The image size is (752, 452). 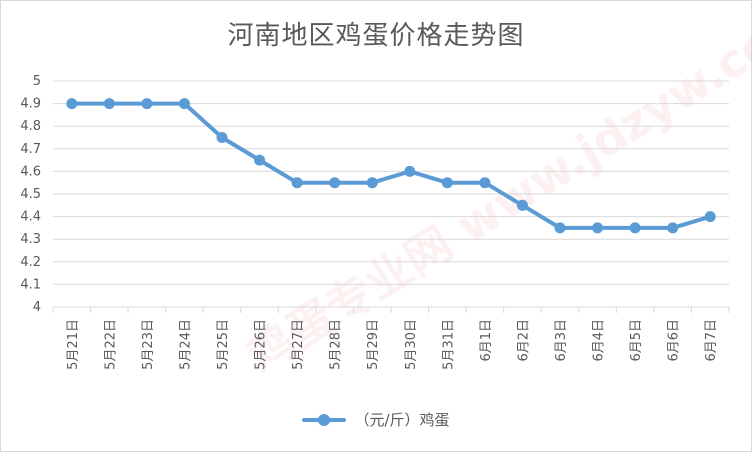 What do you see at coordinates (674, 340) in the screenshot?
I see `x-tick-label: 6月6日` at bounding box center [674, 340].